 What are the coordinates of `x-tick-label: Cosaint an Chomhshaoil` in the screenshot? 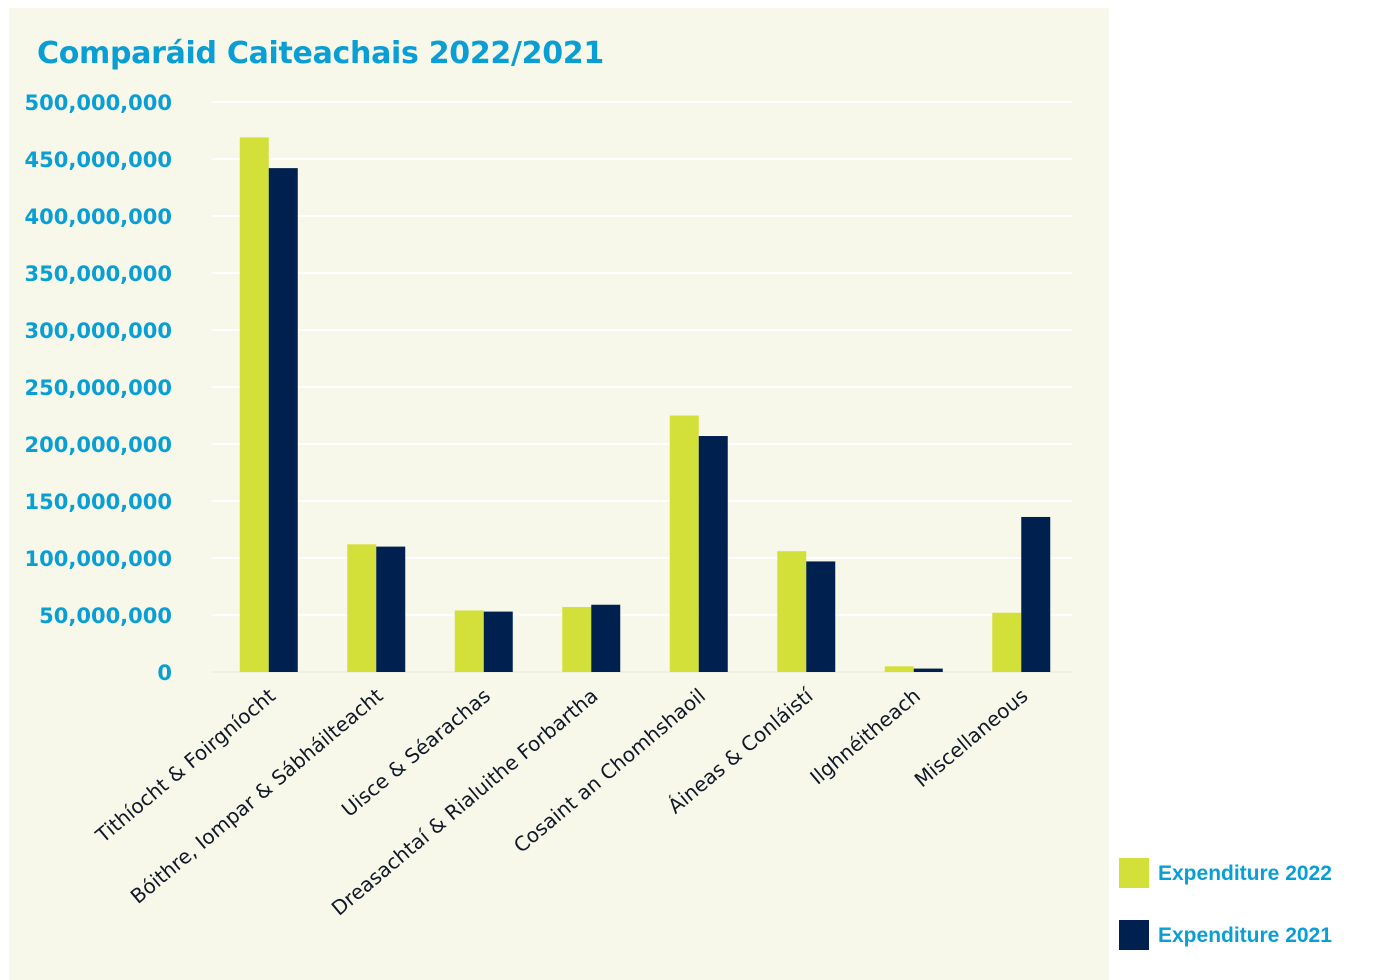 It's located at (609, 770).